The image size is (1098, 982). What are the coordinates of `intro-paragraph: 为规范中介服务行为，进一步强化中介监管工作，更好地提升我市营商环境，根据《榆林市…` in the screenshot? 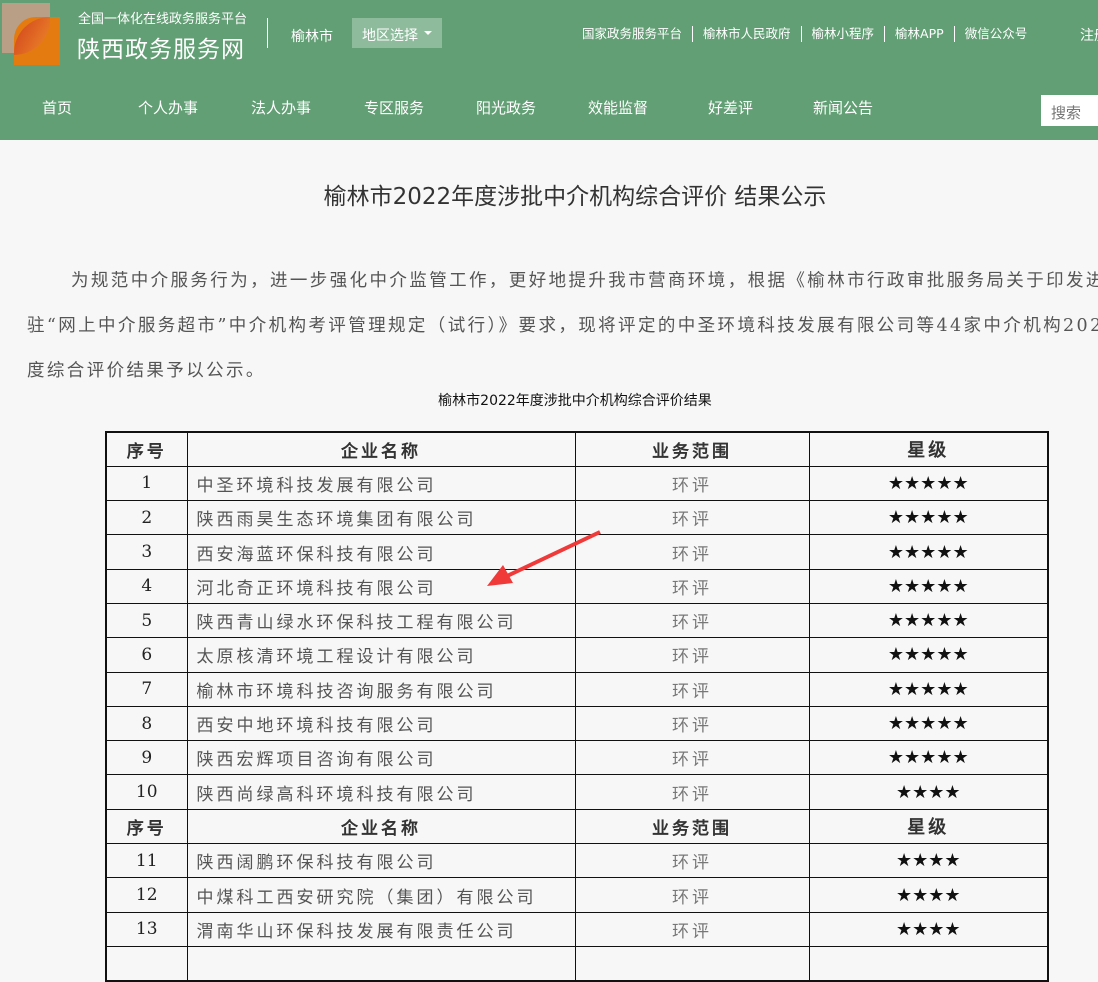 It's located at (562, 326).